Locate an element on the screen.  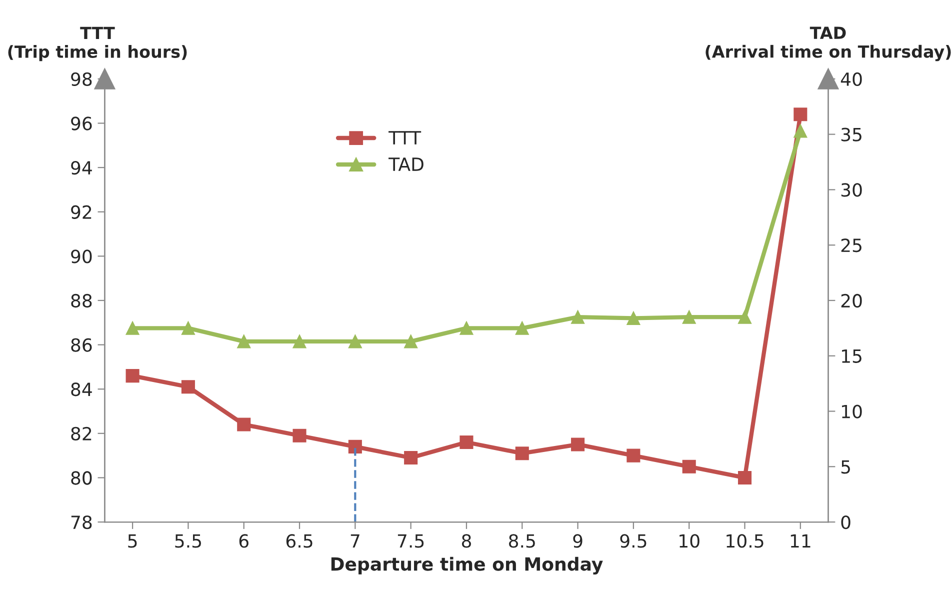
x-tick-label: 9 is located at coordinates (577, 541).